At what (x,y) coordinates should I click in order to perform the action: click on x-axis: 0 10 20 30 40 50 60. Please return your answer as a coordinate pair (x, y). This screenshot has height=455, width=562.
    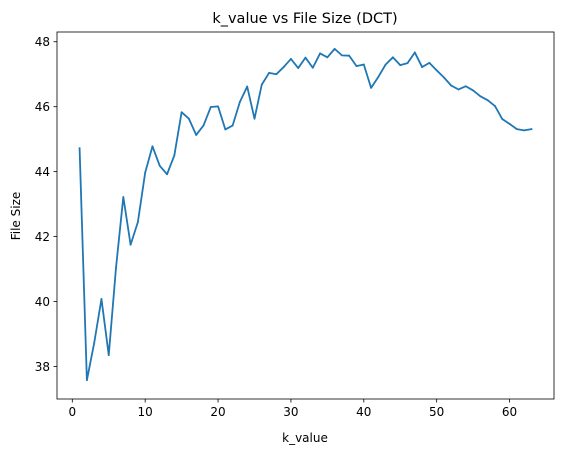
    Looking at the image, I should click on (292, 409).